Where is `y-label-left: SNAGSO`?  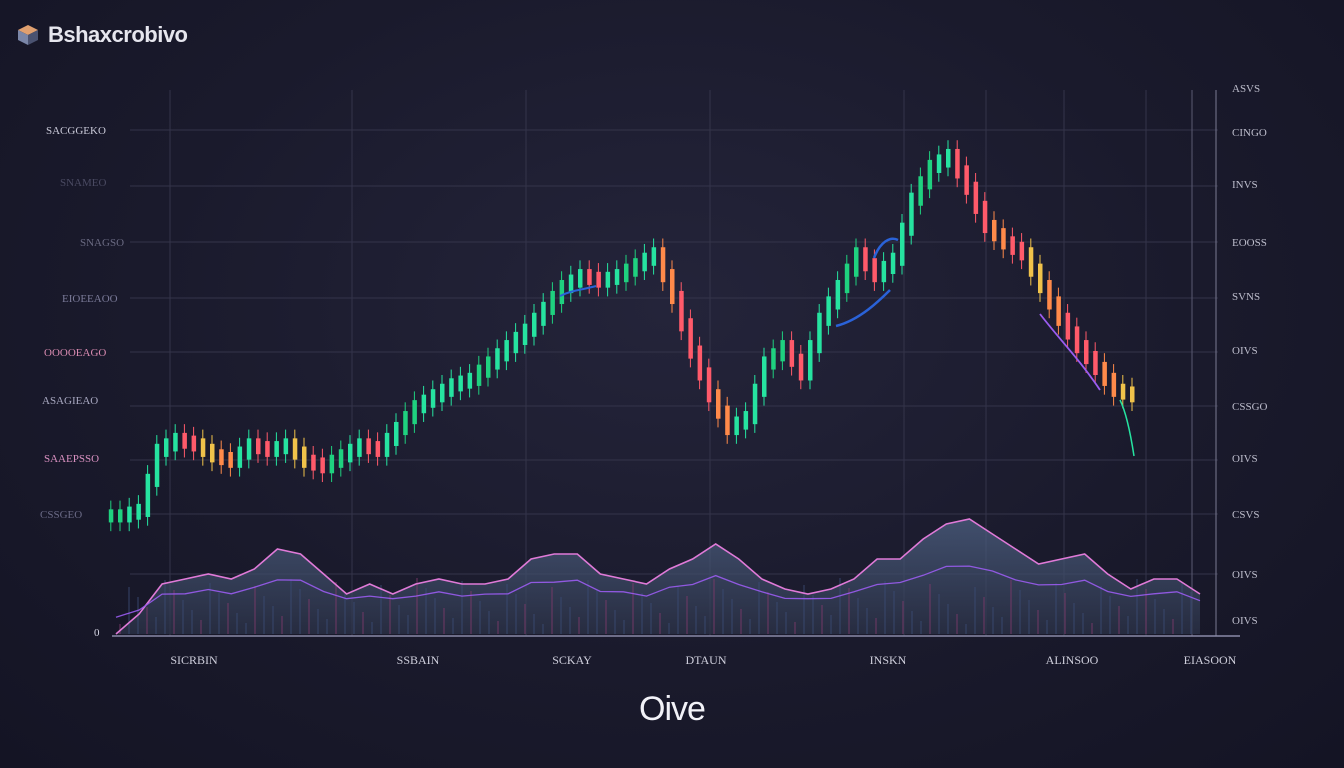 y-label-left: SNAGSO is located at coordinates (102, 243).